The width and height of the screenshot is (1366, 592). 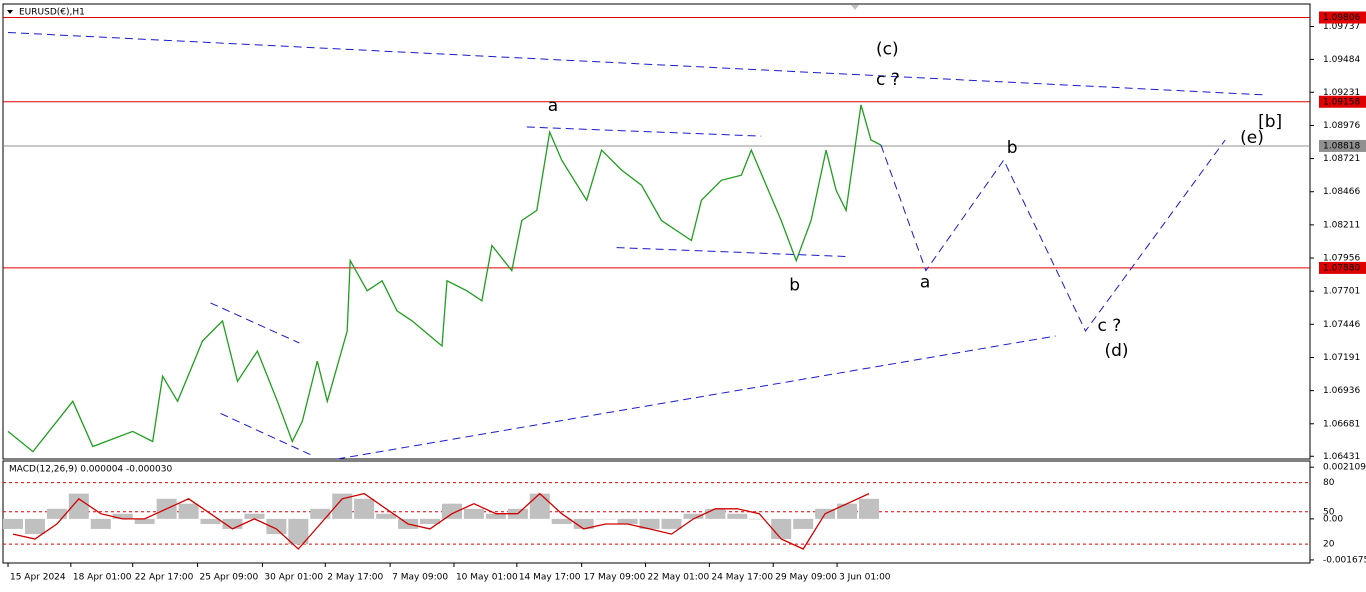 What do you see at coordinates (1341, 325) in the screenshot?
I see `y-tick-label: 1.07446` at bounding box center [1341, 325].